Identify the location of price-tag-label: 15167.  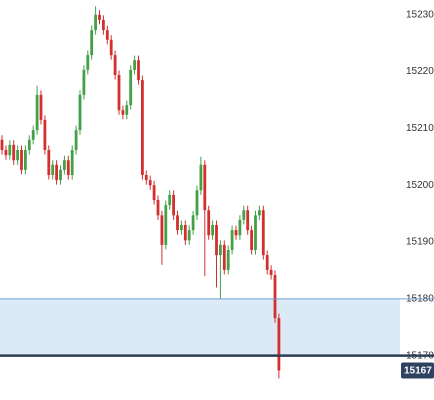
(418, 371).